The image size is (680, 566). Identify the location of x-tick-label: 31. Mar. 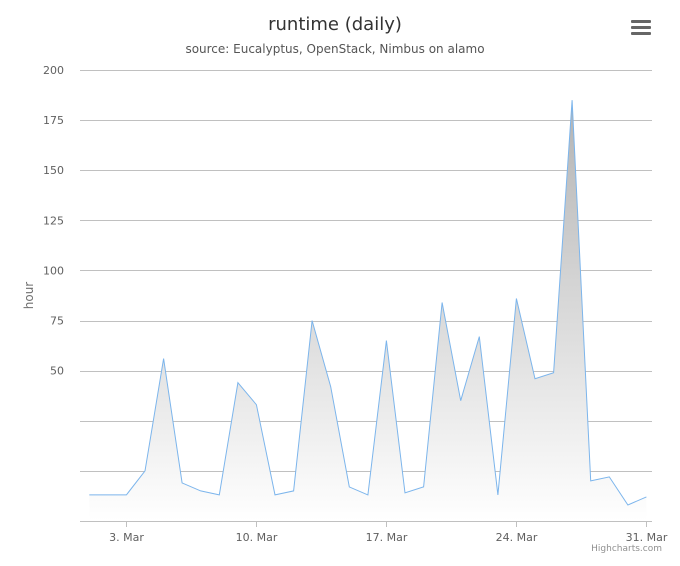
(647, 537).